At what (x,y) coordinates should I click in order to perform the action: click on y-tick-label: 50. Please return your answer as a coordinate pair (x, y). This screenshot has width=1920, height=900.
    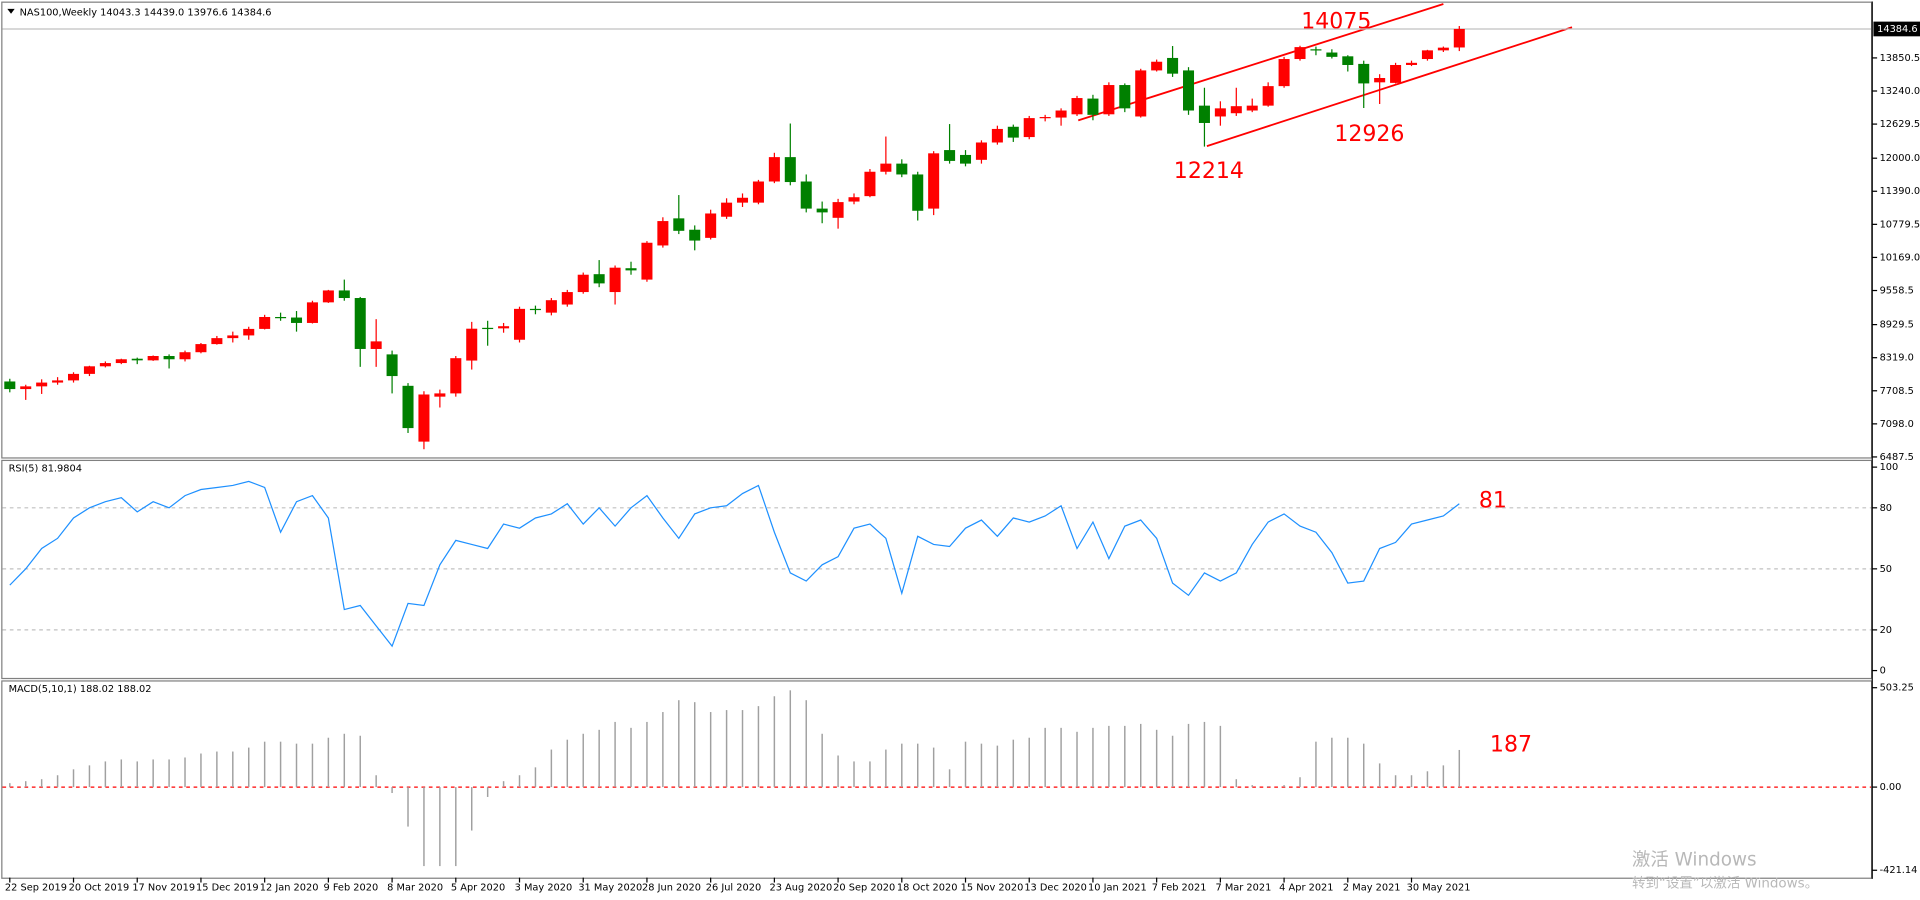
    Looking at the image, I should click on (1886, 569).